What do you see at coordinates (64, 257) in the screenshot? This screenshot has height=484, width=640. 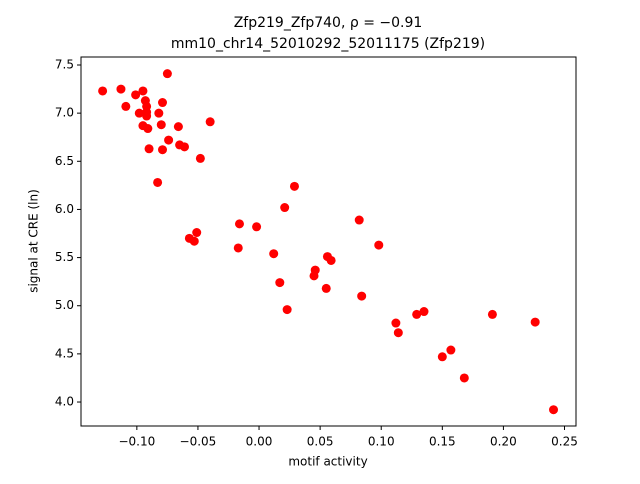 I see `y-tick-label: 5.5` at bounding box center [64, 257].